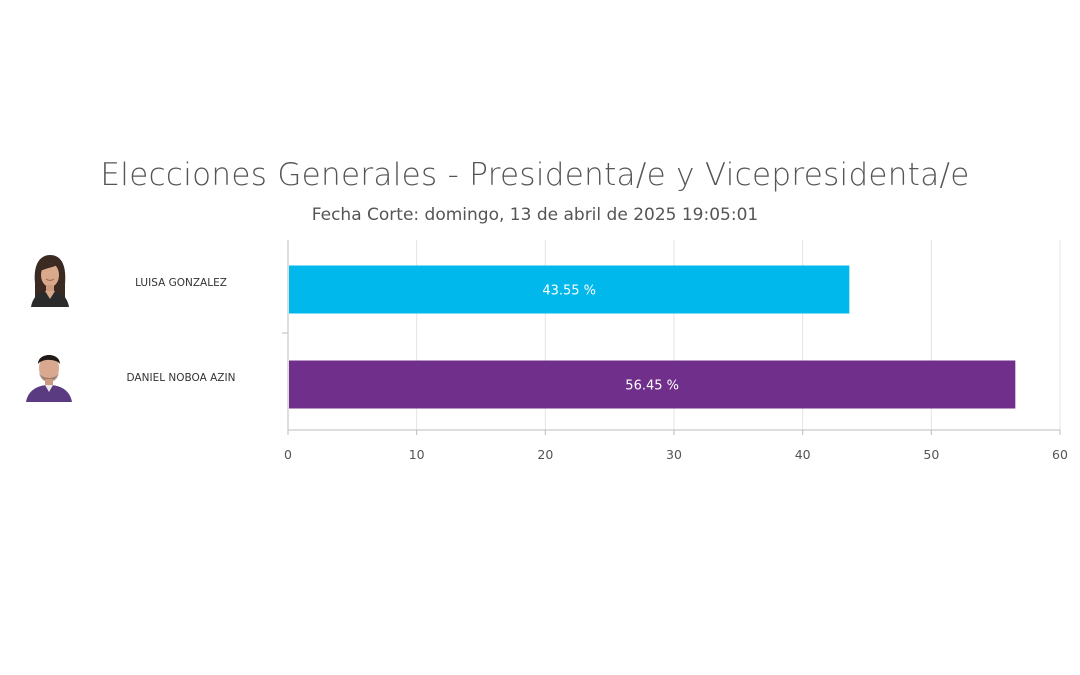  Describe the element at coordinates (545, 454) in the screenshot. I see `tick-label-x-20: 20` at that location.